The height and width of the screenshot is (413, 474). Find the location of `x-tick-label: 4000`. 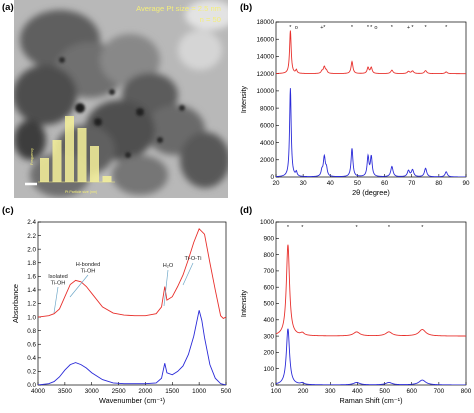

x-tick-label: 4000 is located at coordinates (38, 391).